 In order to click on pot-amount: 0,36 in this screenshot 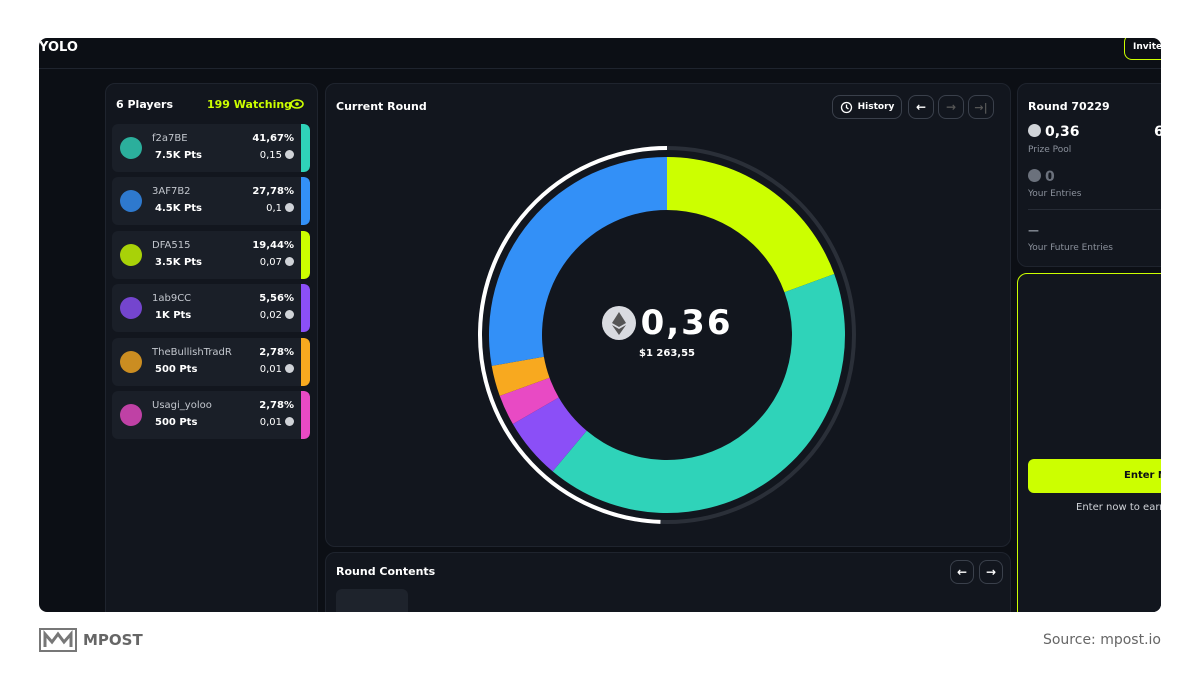, I will do `click(686, 323)`.